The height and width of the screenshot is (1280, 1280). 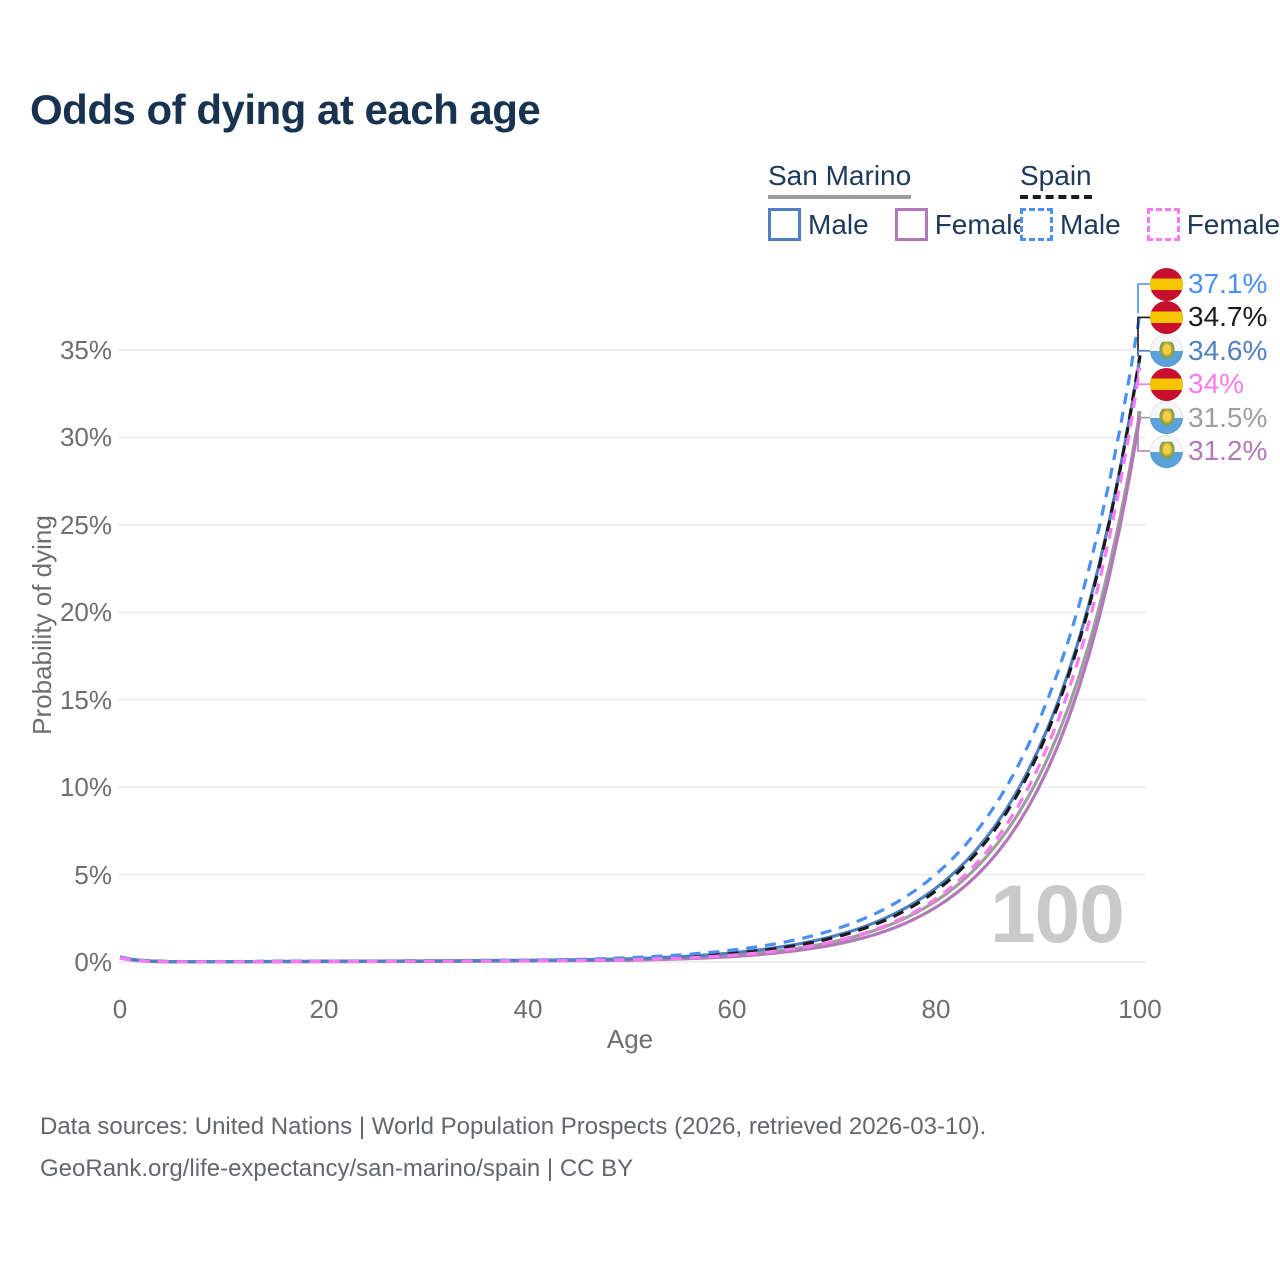 What do you see at coordinates (1036, 224) in the screenshot?
I see `spain-male-swatch-icon` at bounding box center [1036, 224].